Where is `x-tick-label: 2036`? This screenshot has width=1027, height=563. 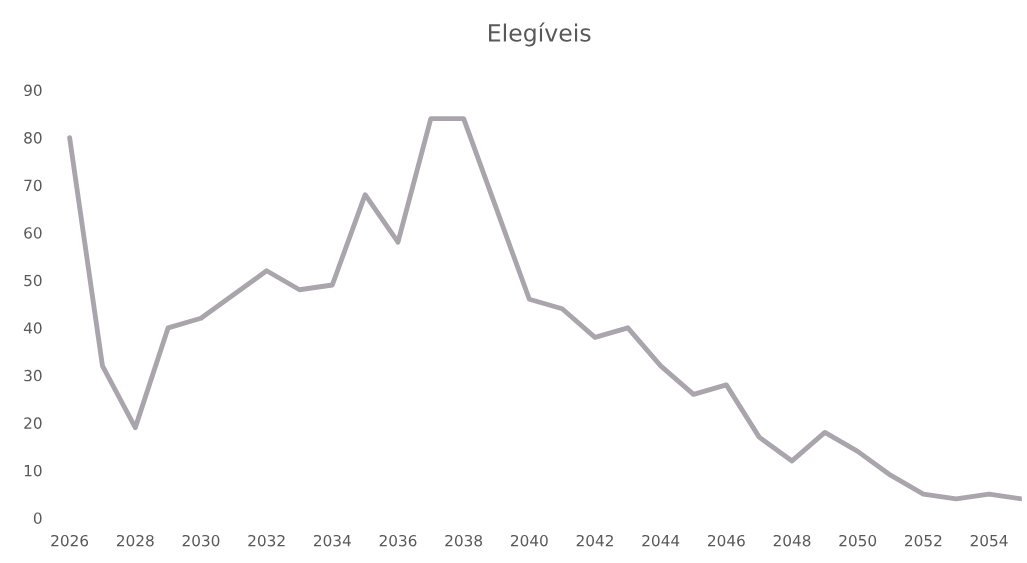
x-tick-label: 2036 is located at coordinates (398, 540).